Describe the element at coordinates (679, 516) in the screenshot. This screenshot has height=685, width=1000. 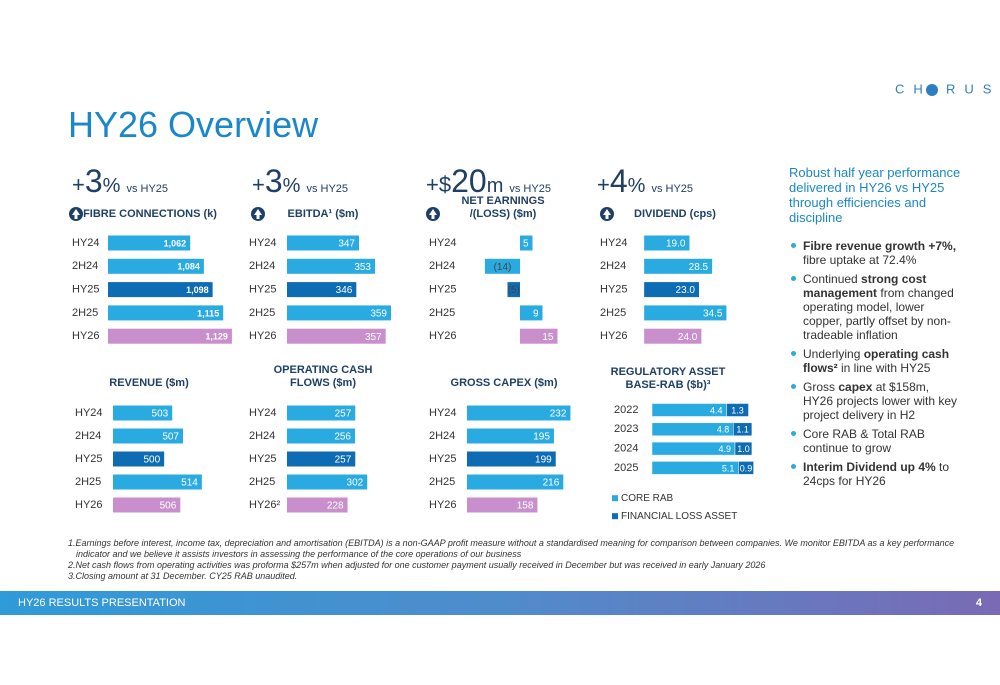
I see `legend-label: FINANCIAL LOSS ASSET` at that location.